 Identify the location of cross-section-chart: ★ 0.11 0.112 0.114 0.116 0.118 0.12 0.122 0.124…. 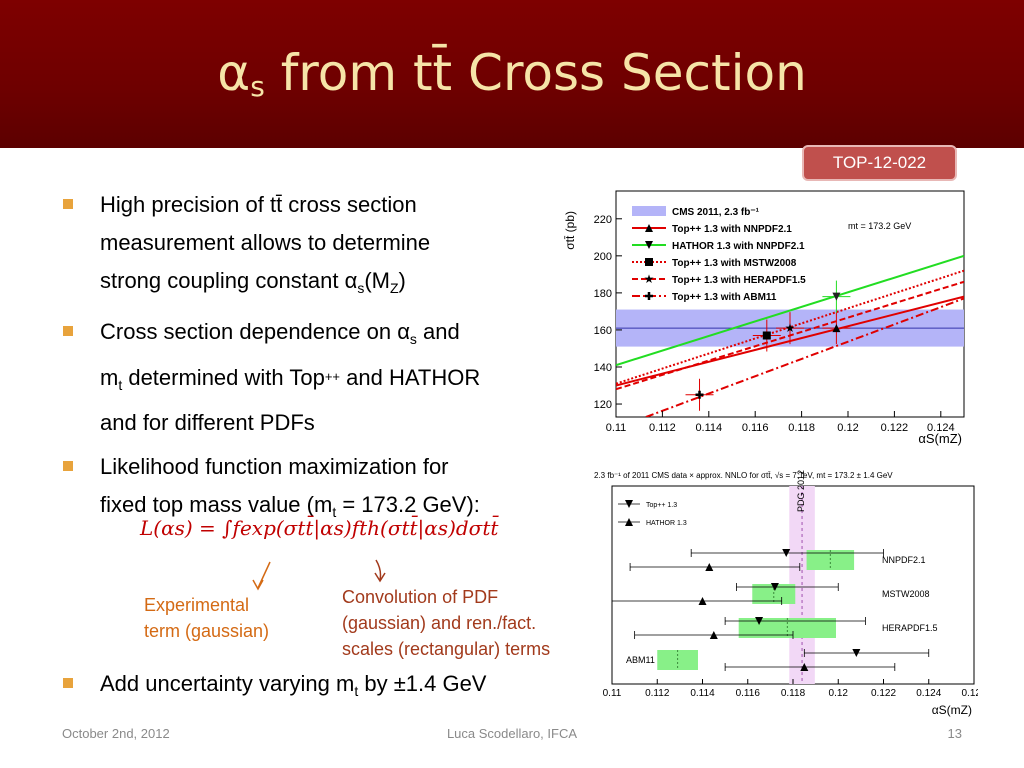
(764, 318).